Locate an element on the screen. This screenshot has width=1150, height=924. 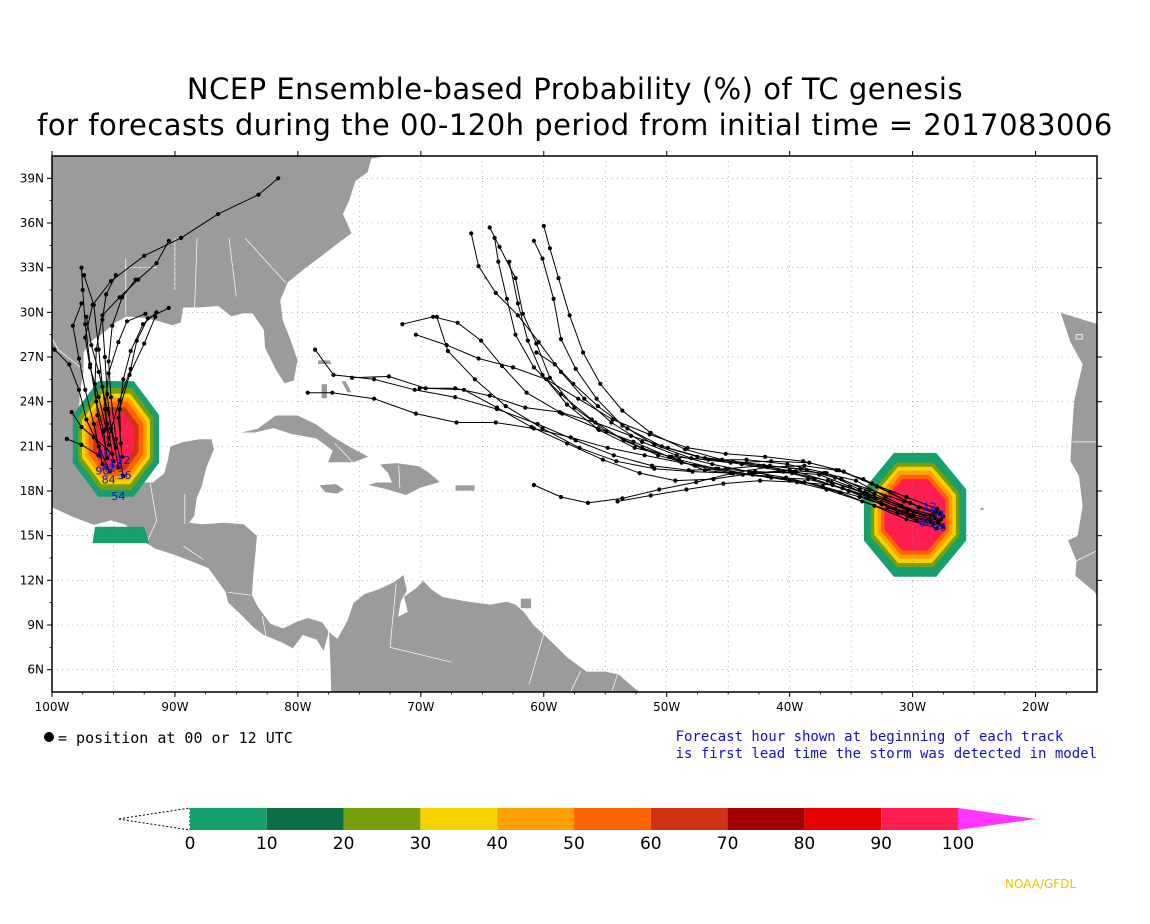
colorbar-under-arrow is located at coordinates (154, 819).